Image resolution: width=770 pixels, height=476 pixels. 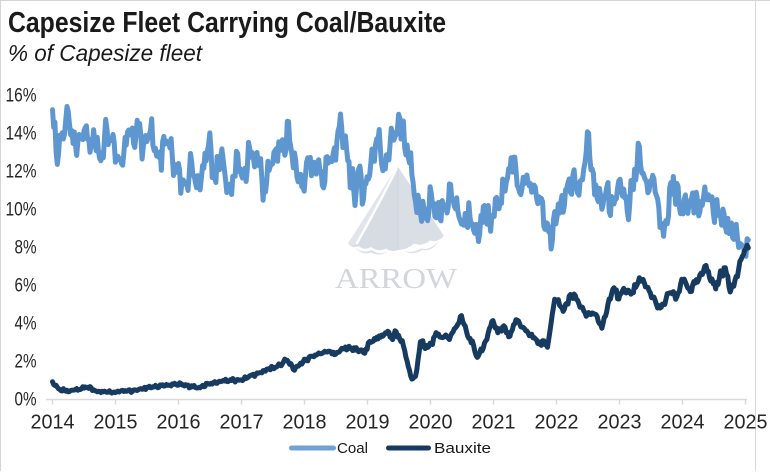 What do you see at coordinates (227, 23) in the screenshot?
I see `svg-text:Capesize Fleet Carrying Coal/B: Capesize Fleet Carrying Coal/Bauxite` at bounding box center [227, 23].